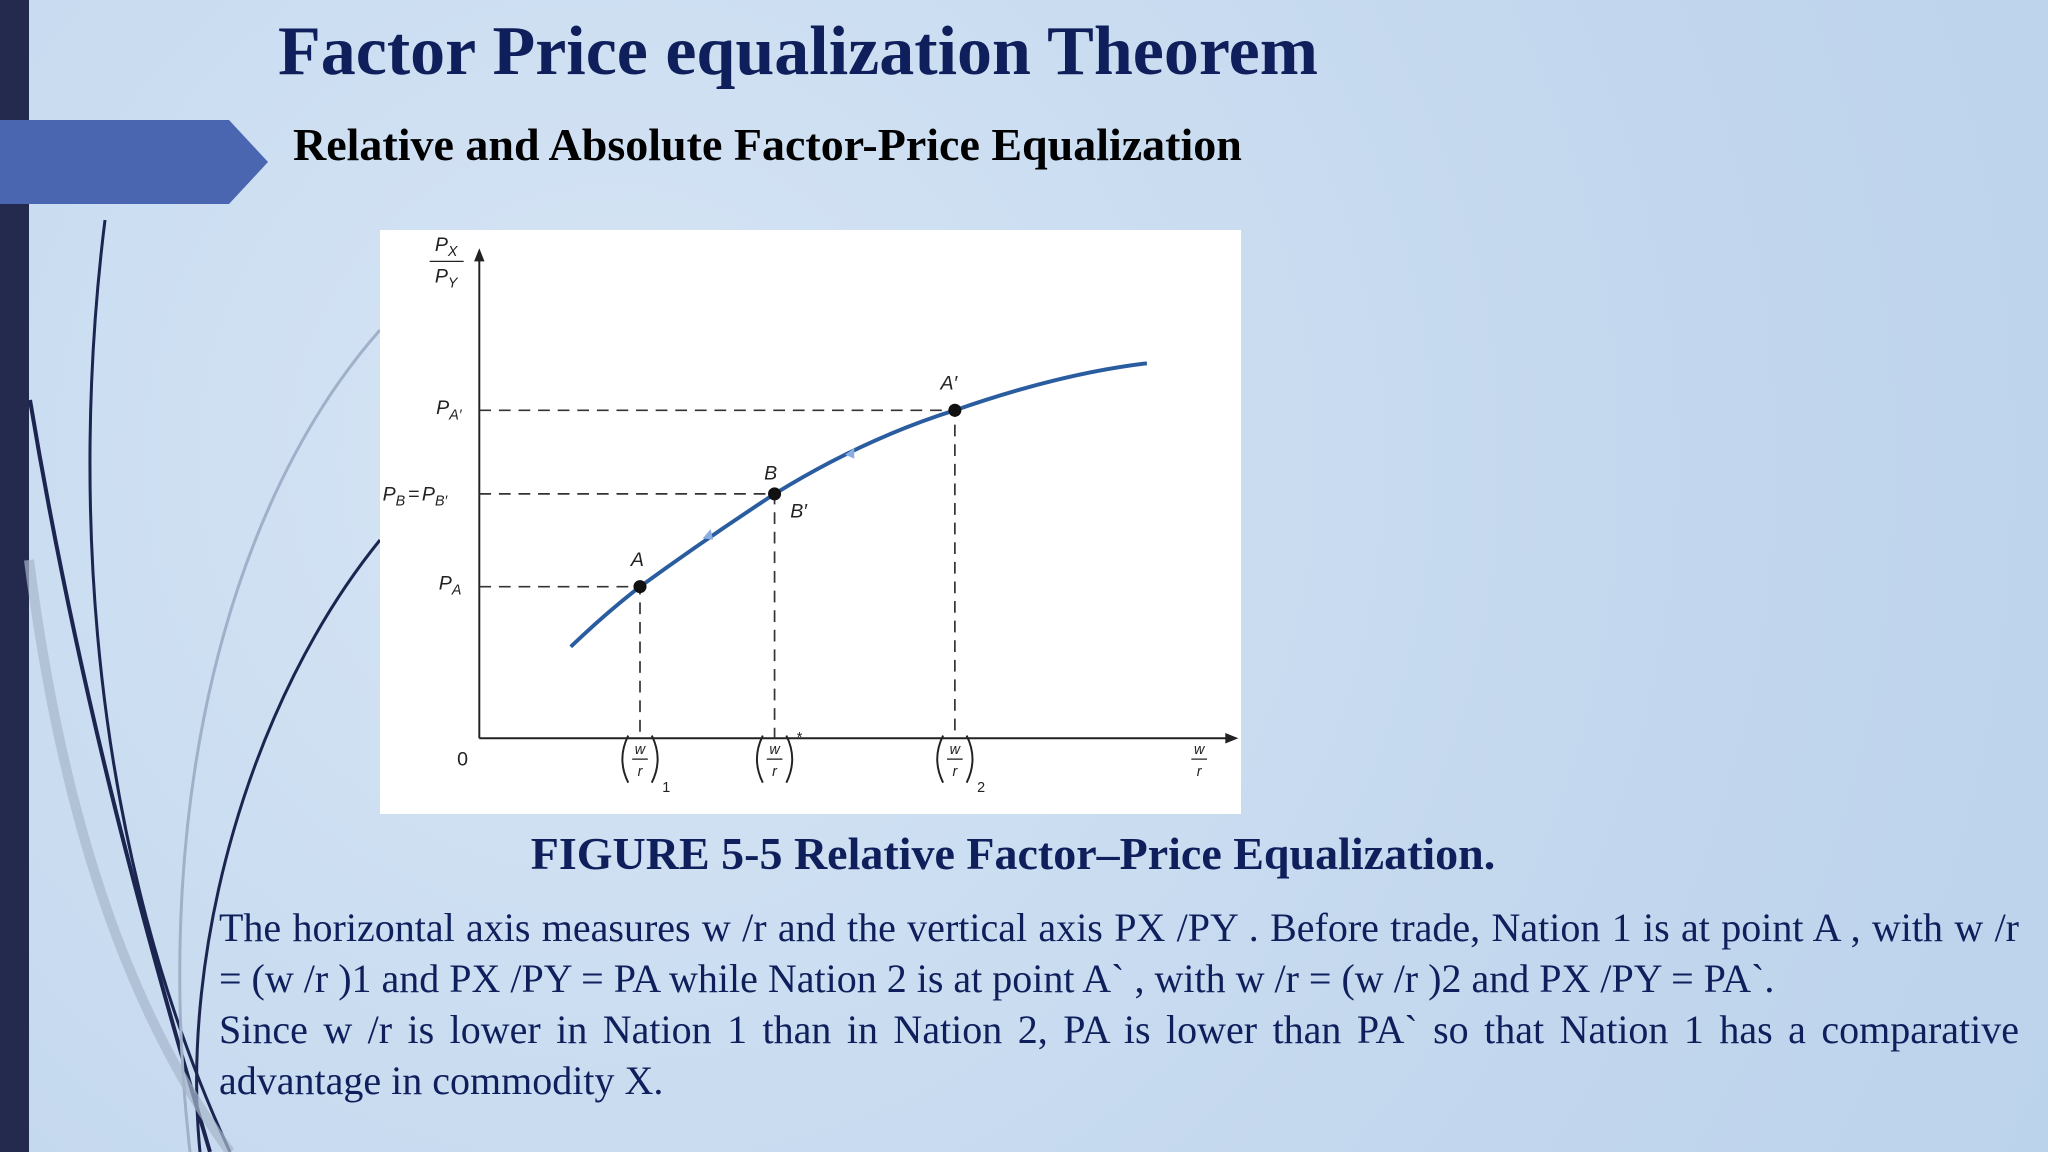 Image resolution: width=2048 pixels, height=1152 pixels. I want to click on x-tick-sub: *, so click(800, 738).